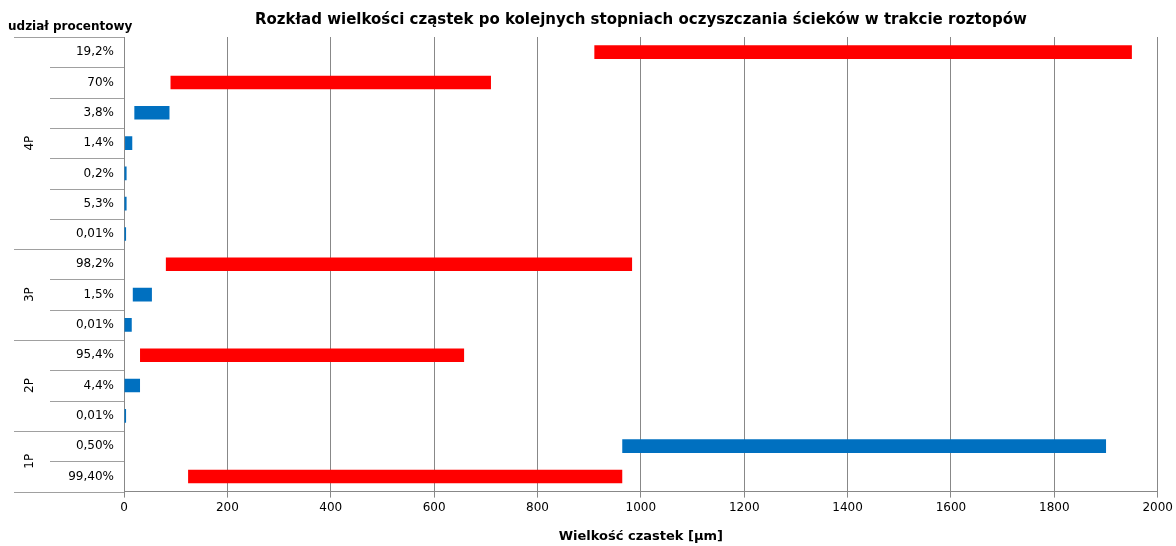  What do you see at coordinates (94, 445) in the screenshot?
I see `y-tick-label: 0,50%` at bounding box center [94, 445].